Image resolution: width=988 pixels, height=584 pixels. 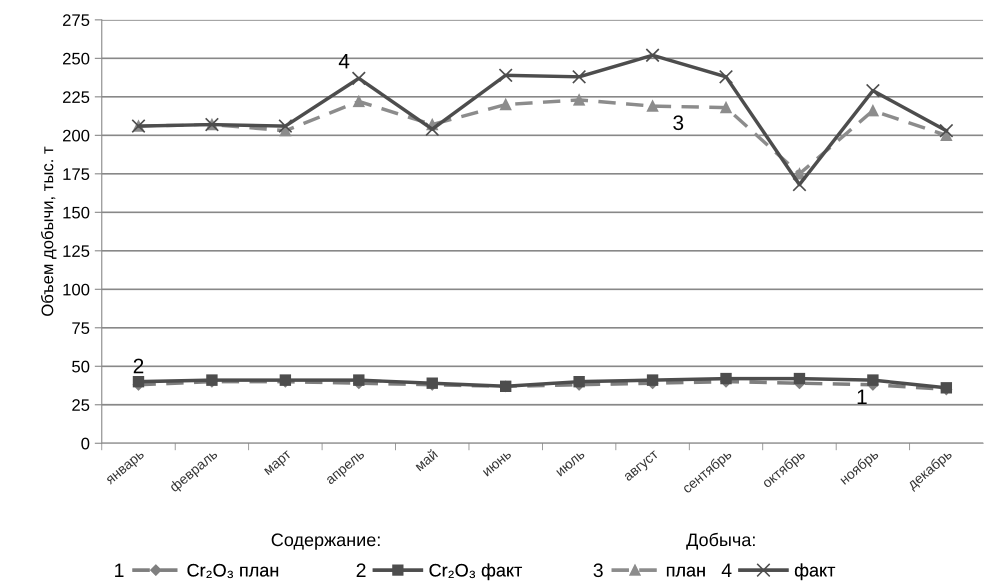 What do you see at coordinates (76, 174) in the screenshot?
I see `y-tick-label: 175` at bounding box center [76, 174].